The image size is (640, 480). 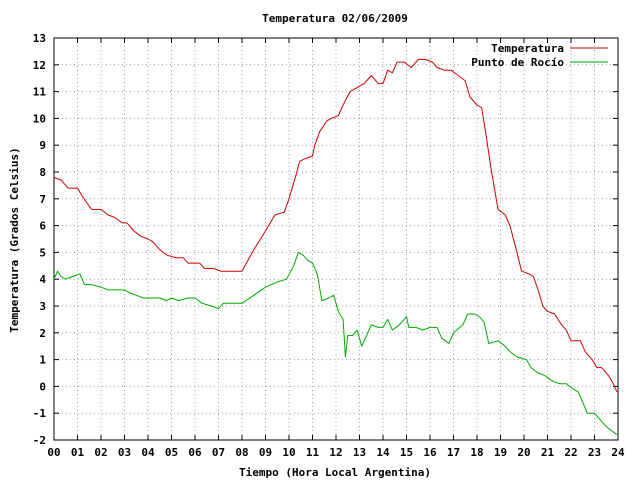 What do you see at coordinates (241, 452) in the screenshot?
I see `x-tick-label: 08` at bounding box center [241, 452].